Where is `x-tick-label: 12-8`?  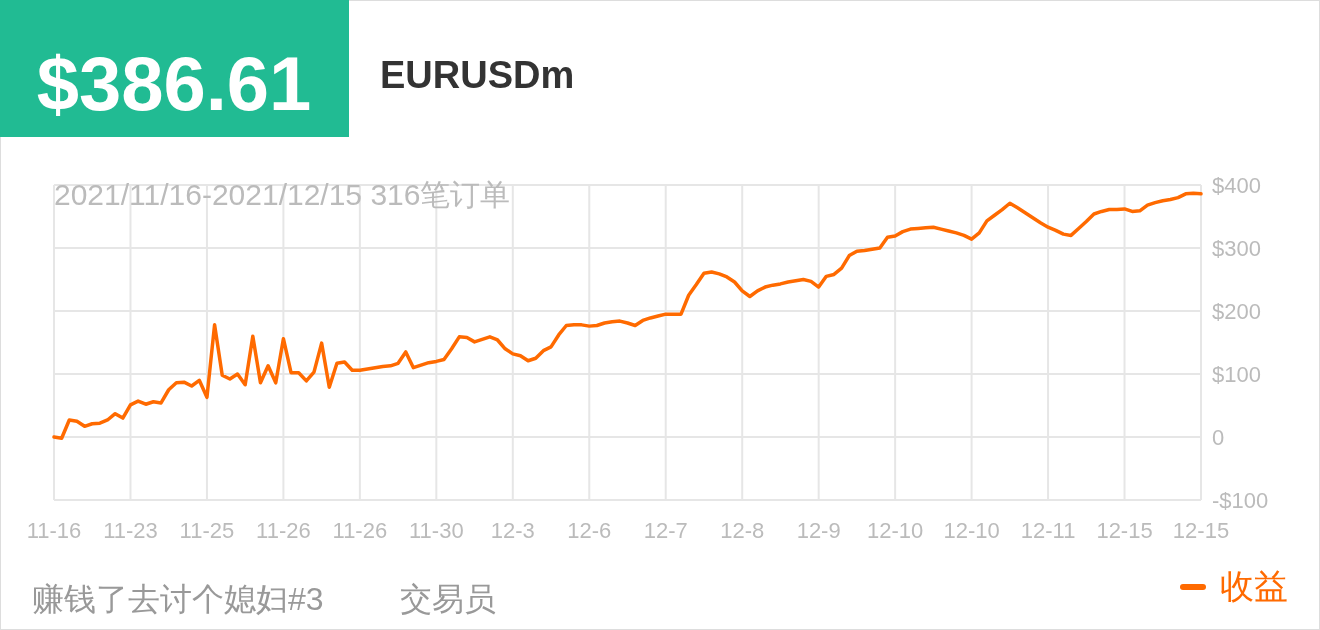
x-tick-label: 12-8 is located at coordinates (742, 530).